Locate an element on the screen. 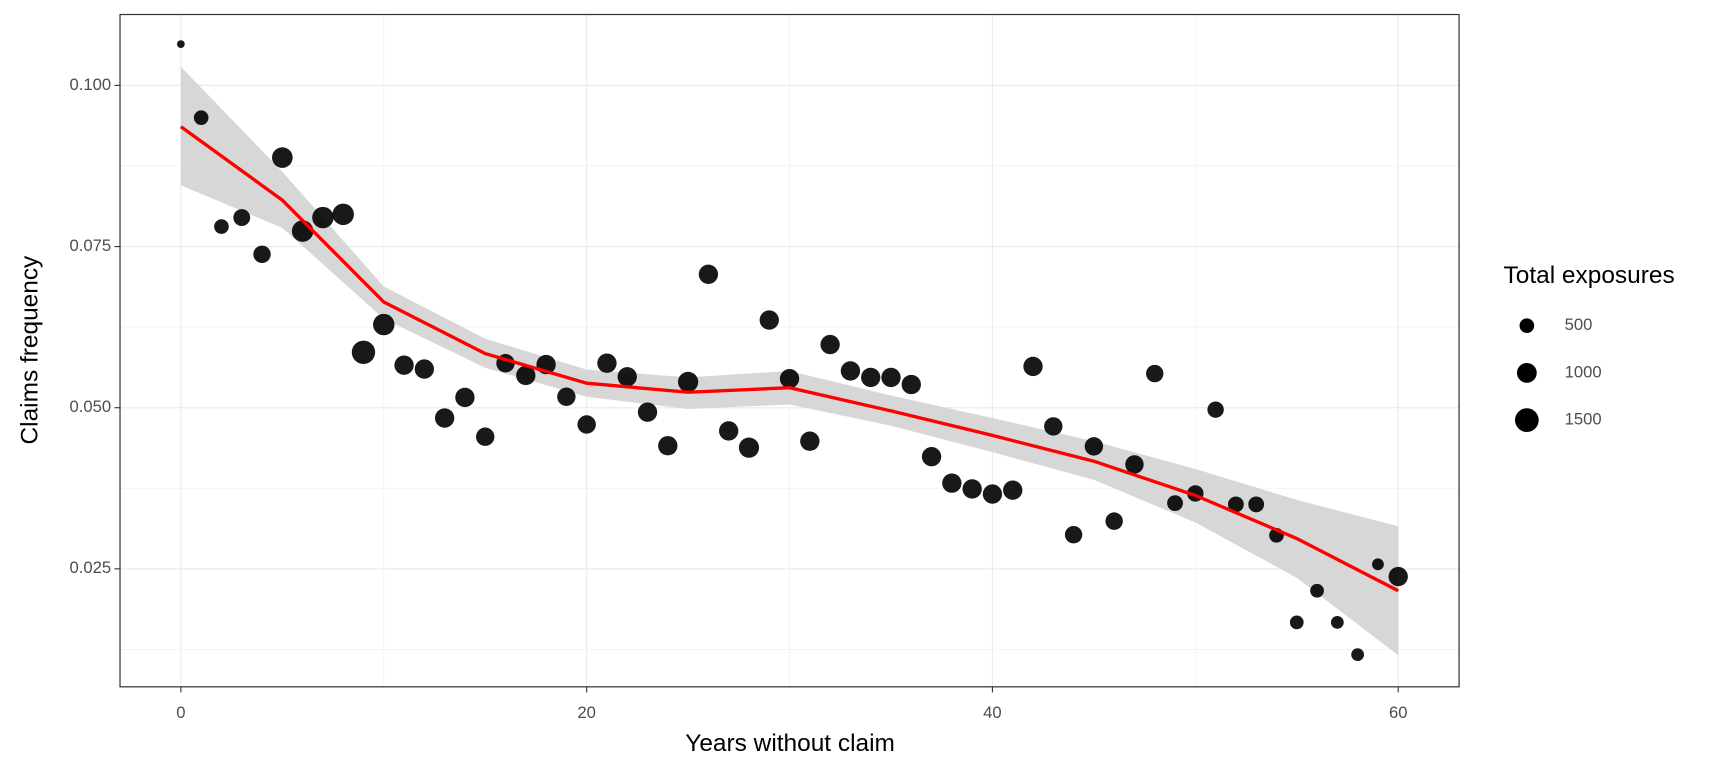 The height and width of the screenshot is (768, 1728). legend-title: Total exposures is located at coordinates (1589, 275).